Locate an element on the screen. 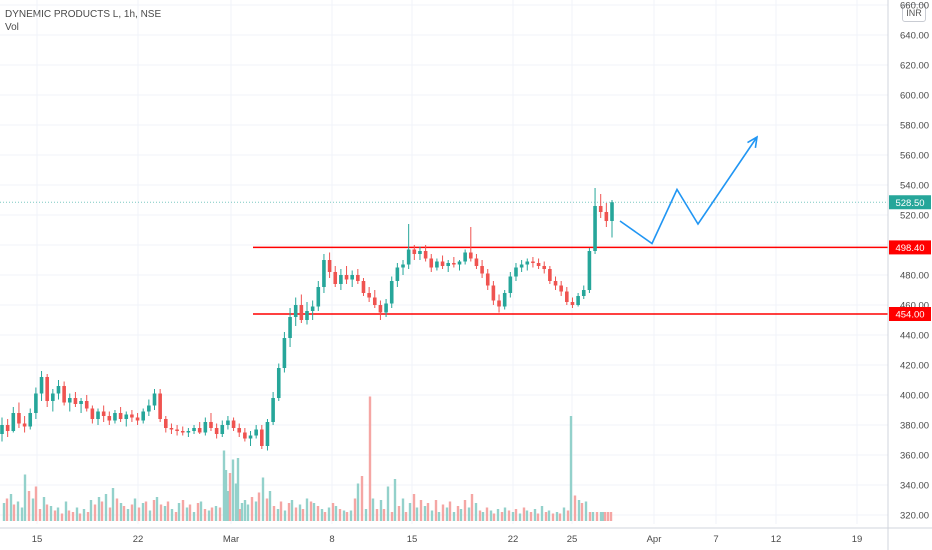 The height and width of the screenshot is (550, 932). y-tick-label: 420.00 is located at coordinates (914, 366).